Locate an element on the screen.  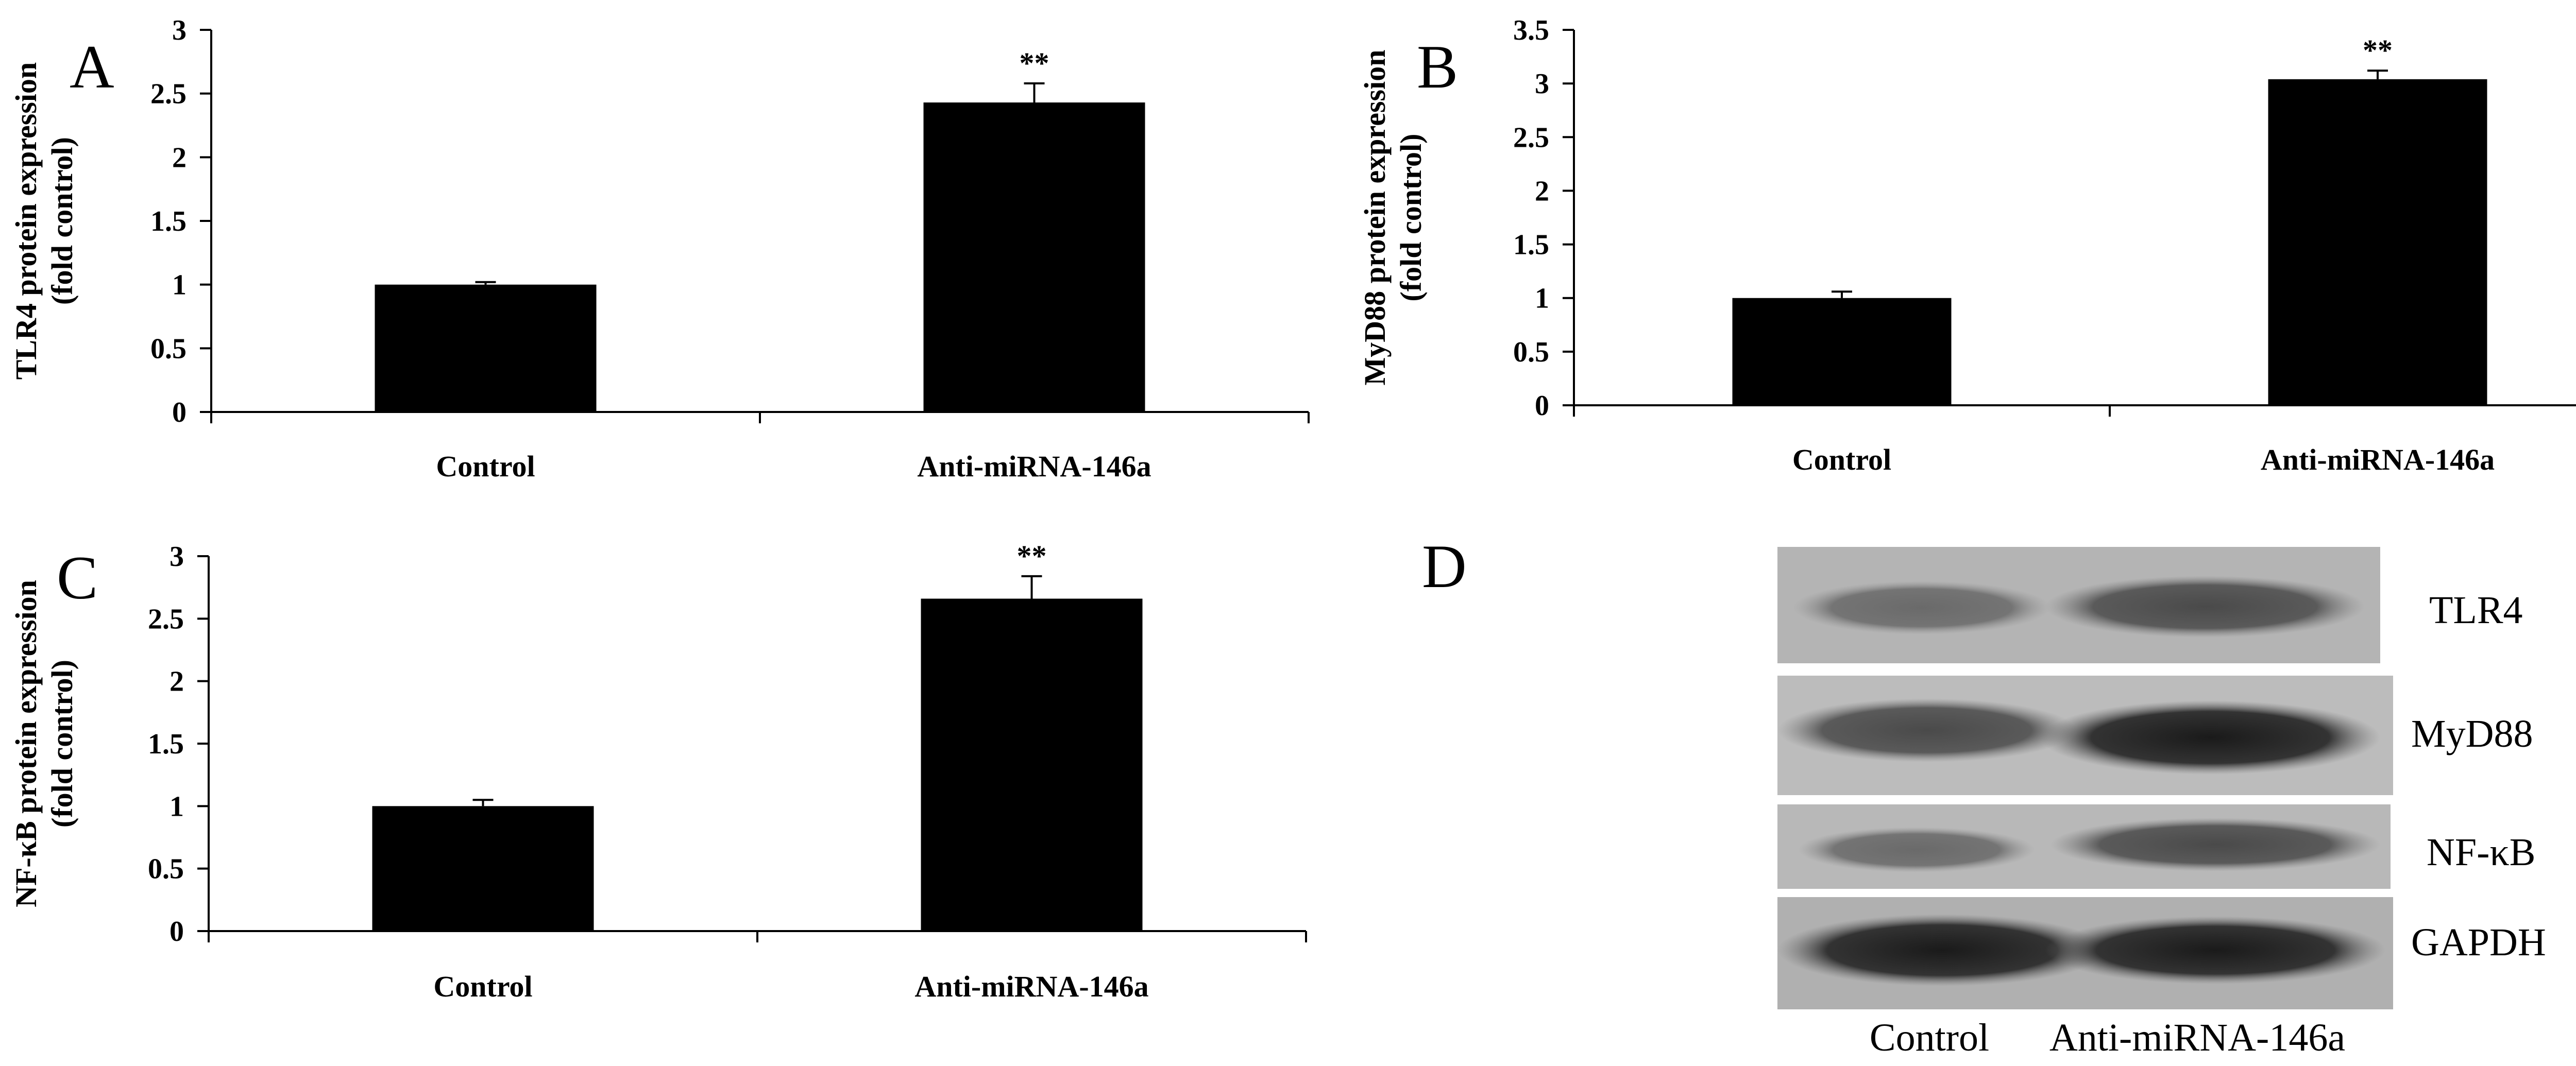
y-axis-label: NF-κB protein expression is located at coordinates (26, 743).